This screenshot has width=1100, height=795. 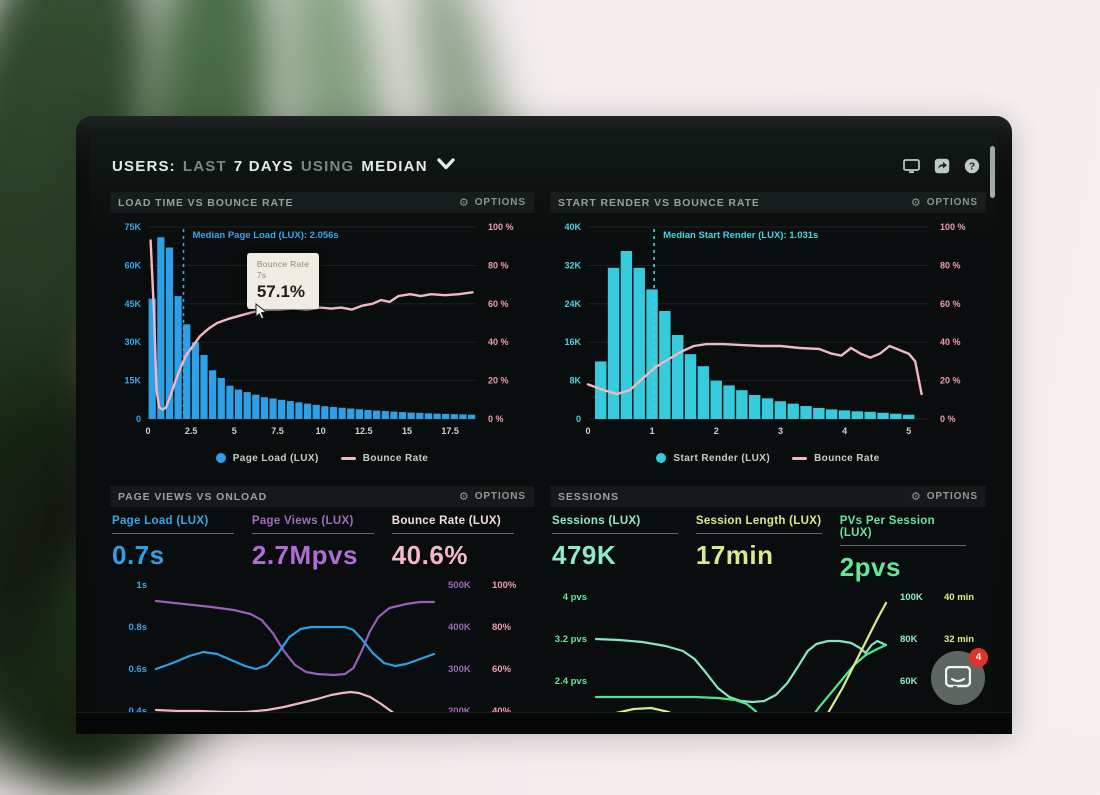 What do you see at coordinates (496, 419) in the screenshot?
I see `svg-text: 0 %` at bounding box center [496, 419].